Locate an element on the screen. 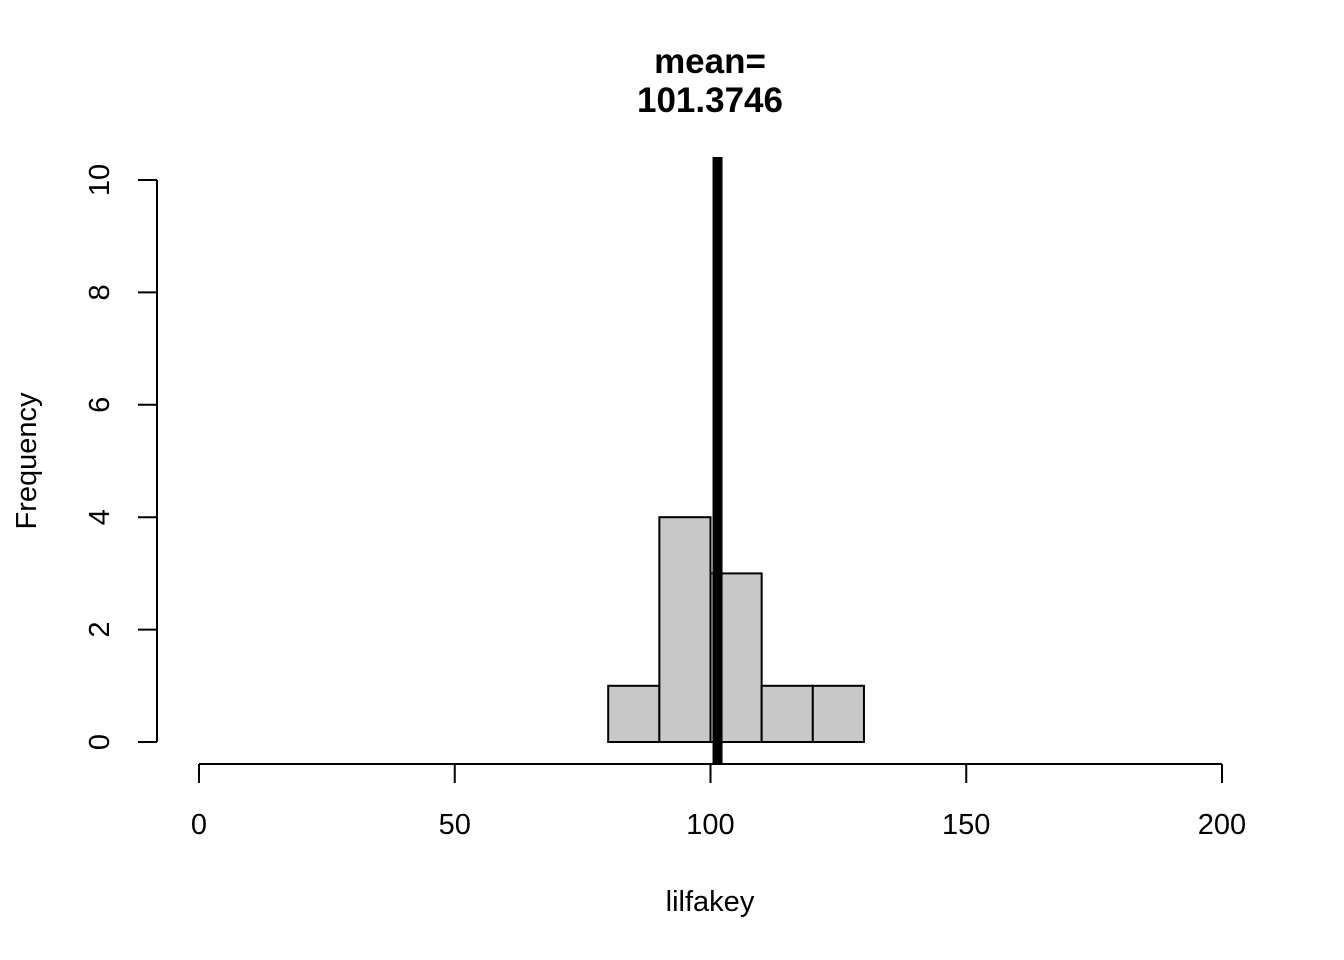 The image size is (1344, 960). histogram-bars is located at coordinates (736, 630).